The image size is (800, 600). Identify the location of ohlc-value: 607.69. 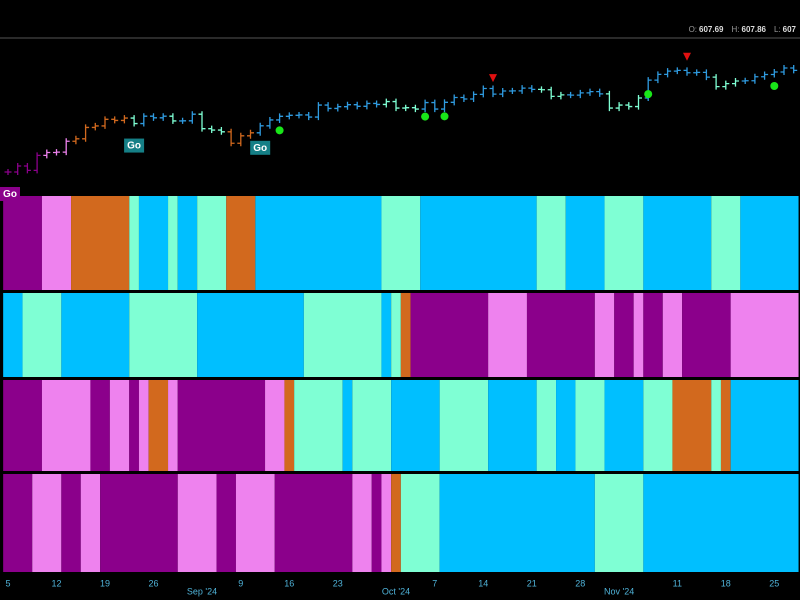
(711, 29).